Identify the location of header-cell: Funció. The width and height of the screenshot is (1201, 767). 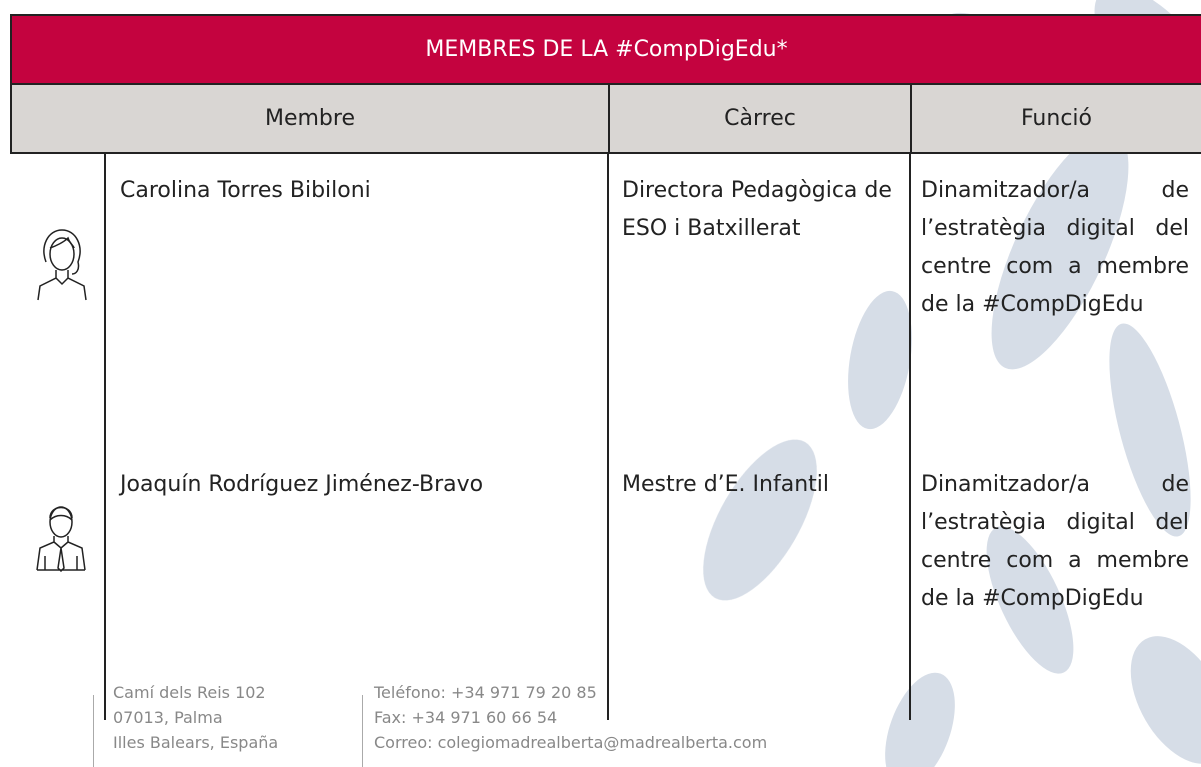
(1055, 119).